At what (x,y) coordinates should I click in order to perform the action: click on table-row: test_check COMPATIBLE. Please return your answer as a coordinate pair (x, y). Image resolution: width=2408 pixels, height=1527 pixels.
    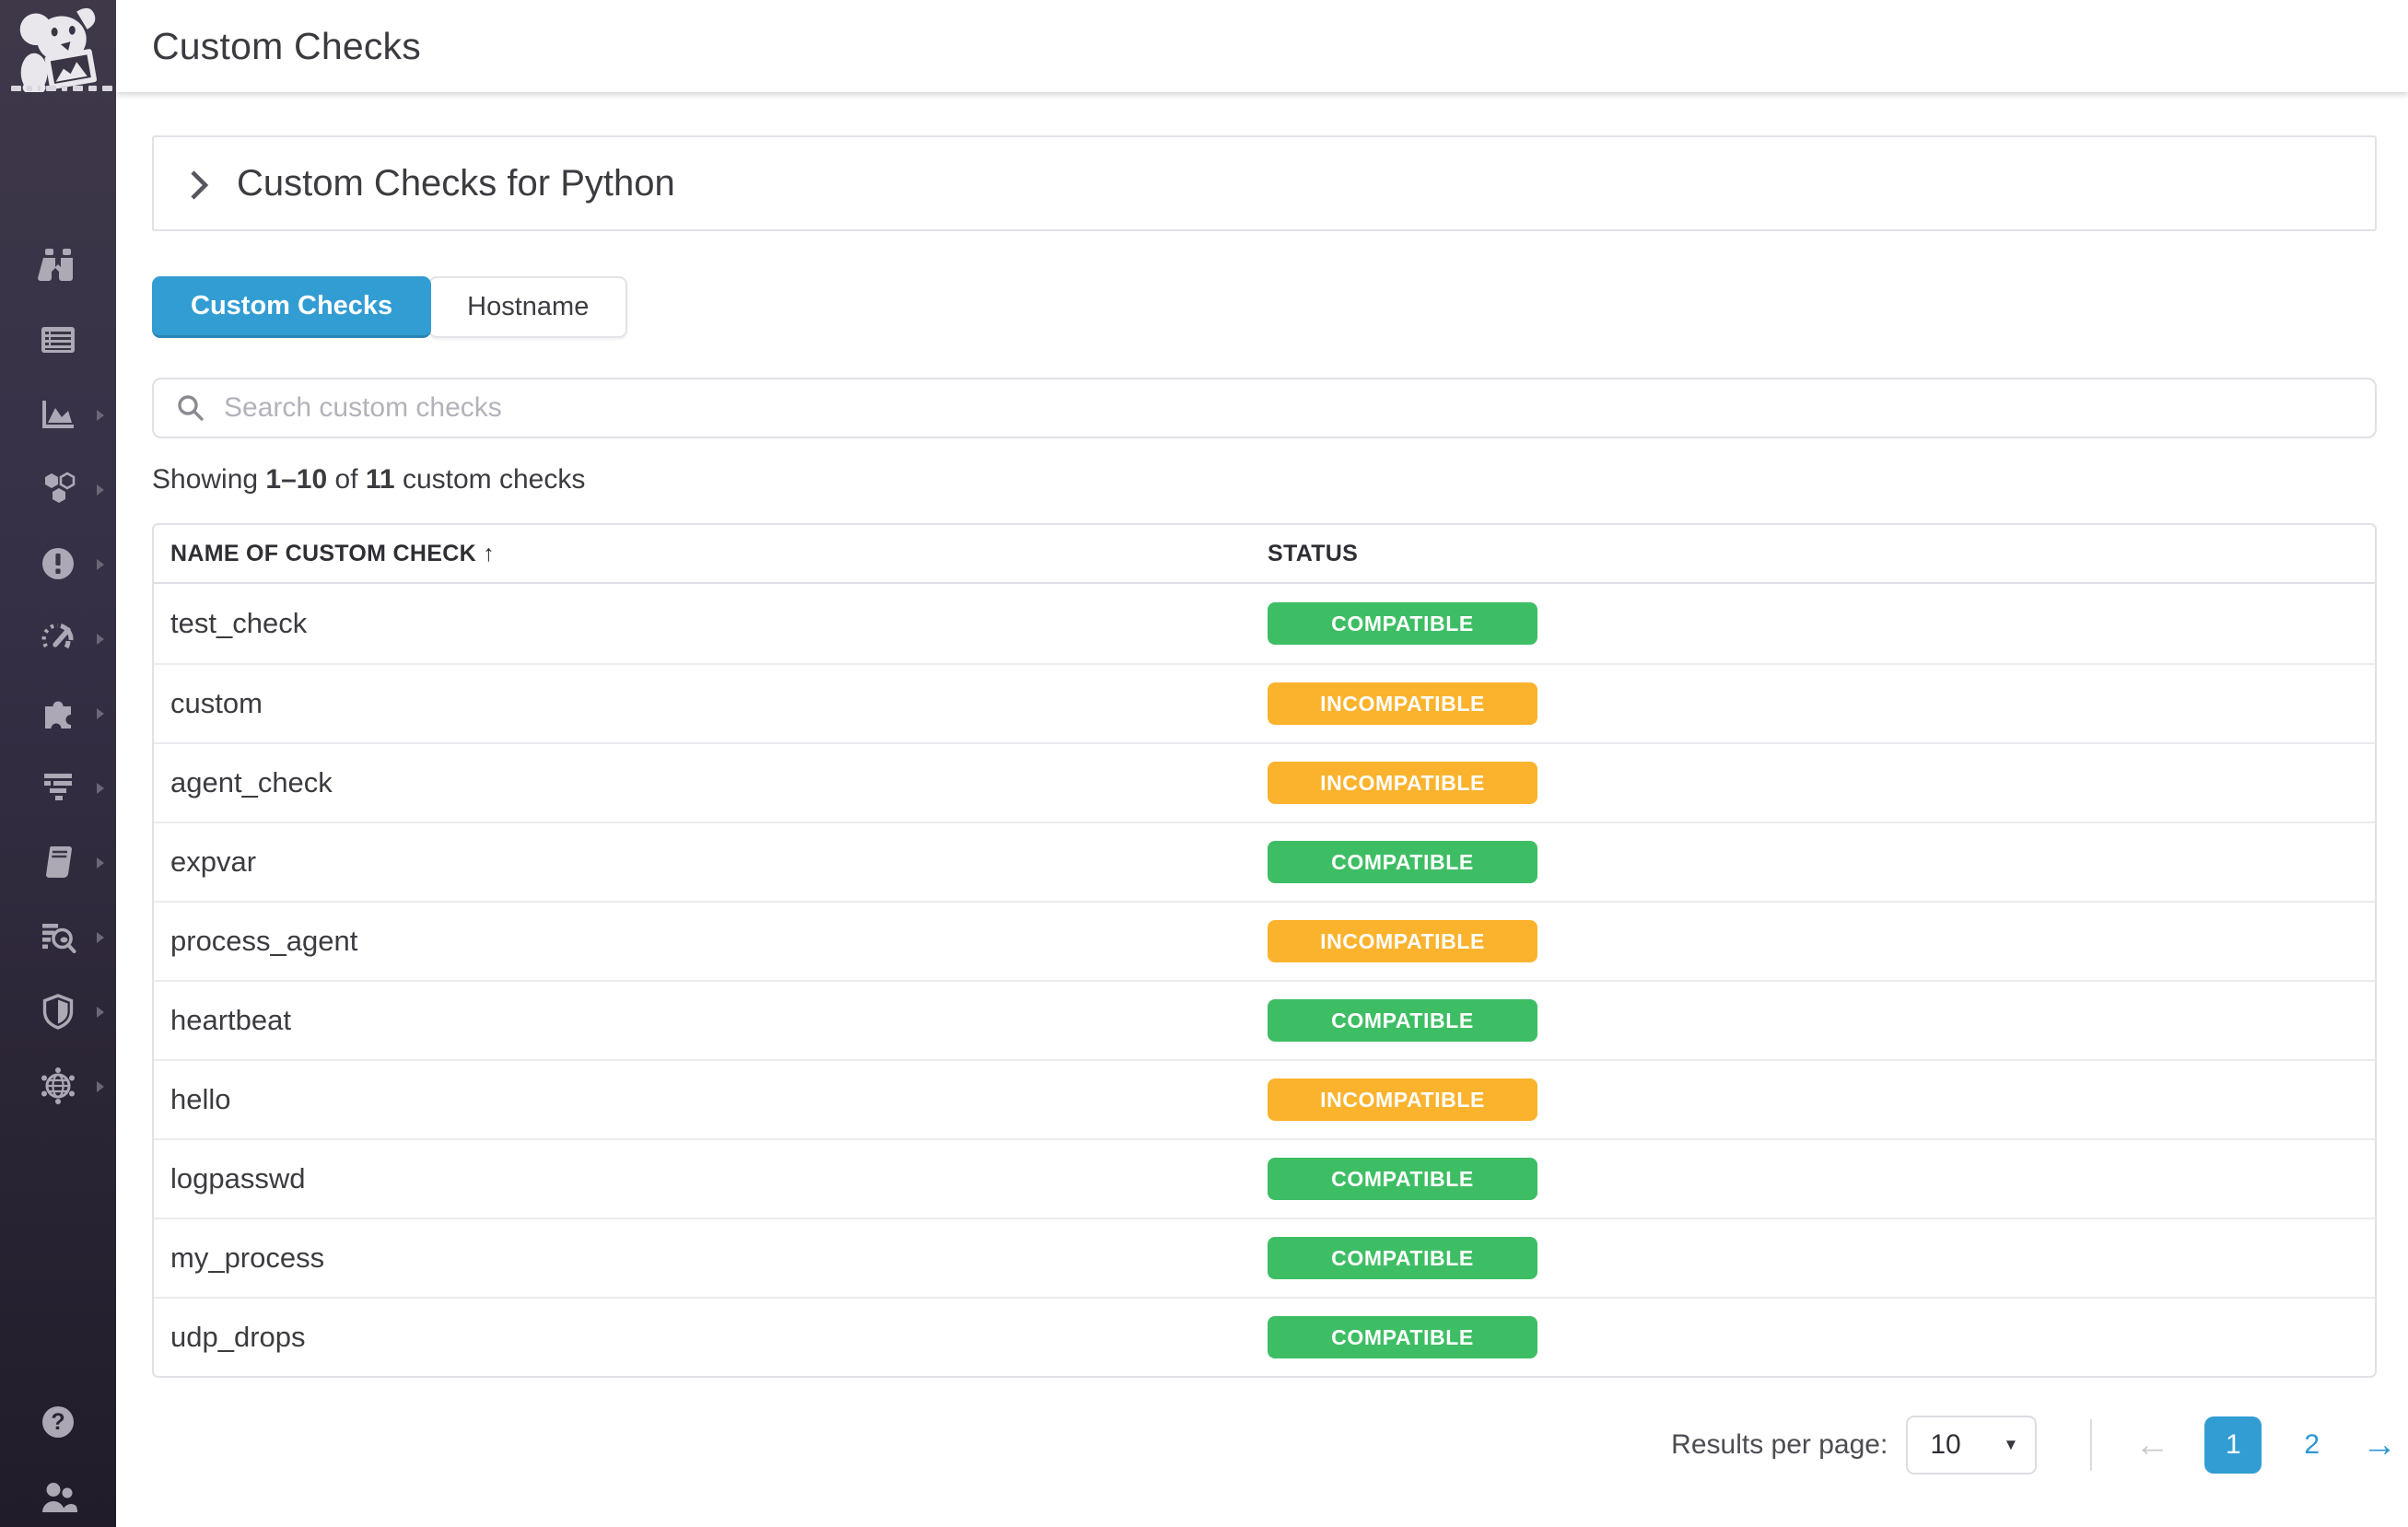
    Looking at the image, I should click on (1264, 623).